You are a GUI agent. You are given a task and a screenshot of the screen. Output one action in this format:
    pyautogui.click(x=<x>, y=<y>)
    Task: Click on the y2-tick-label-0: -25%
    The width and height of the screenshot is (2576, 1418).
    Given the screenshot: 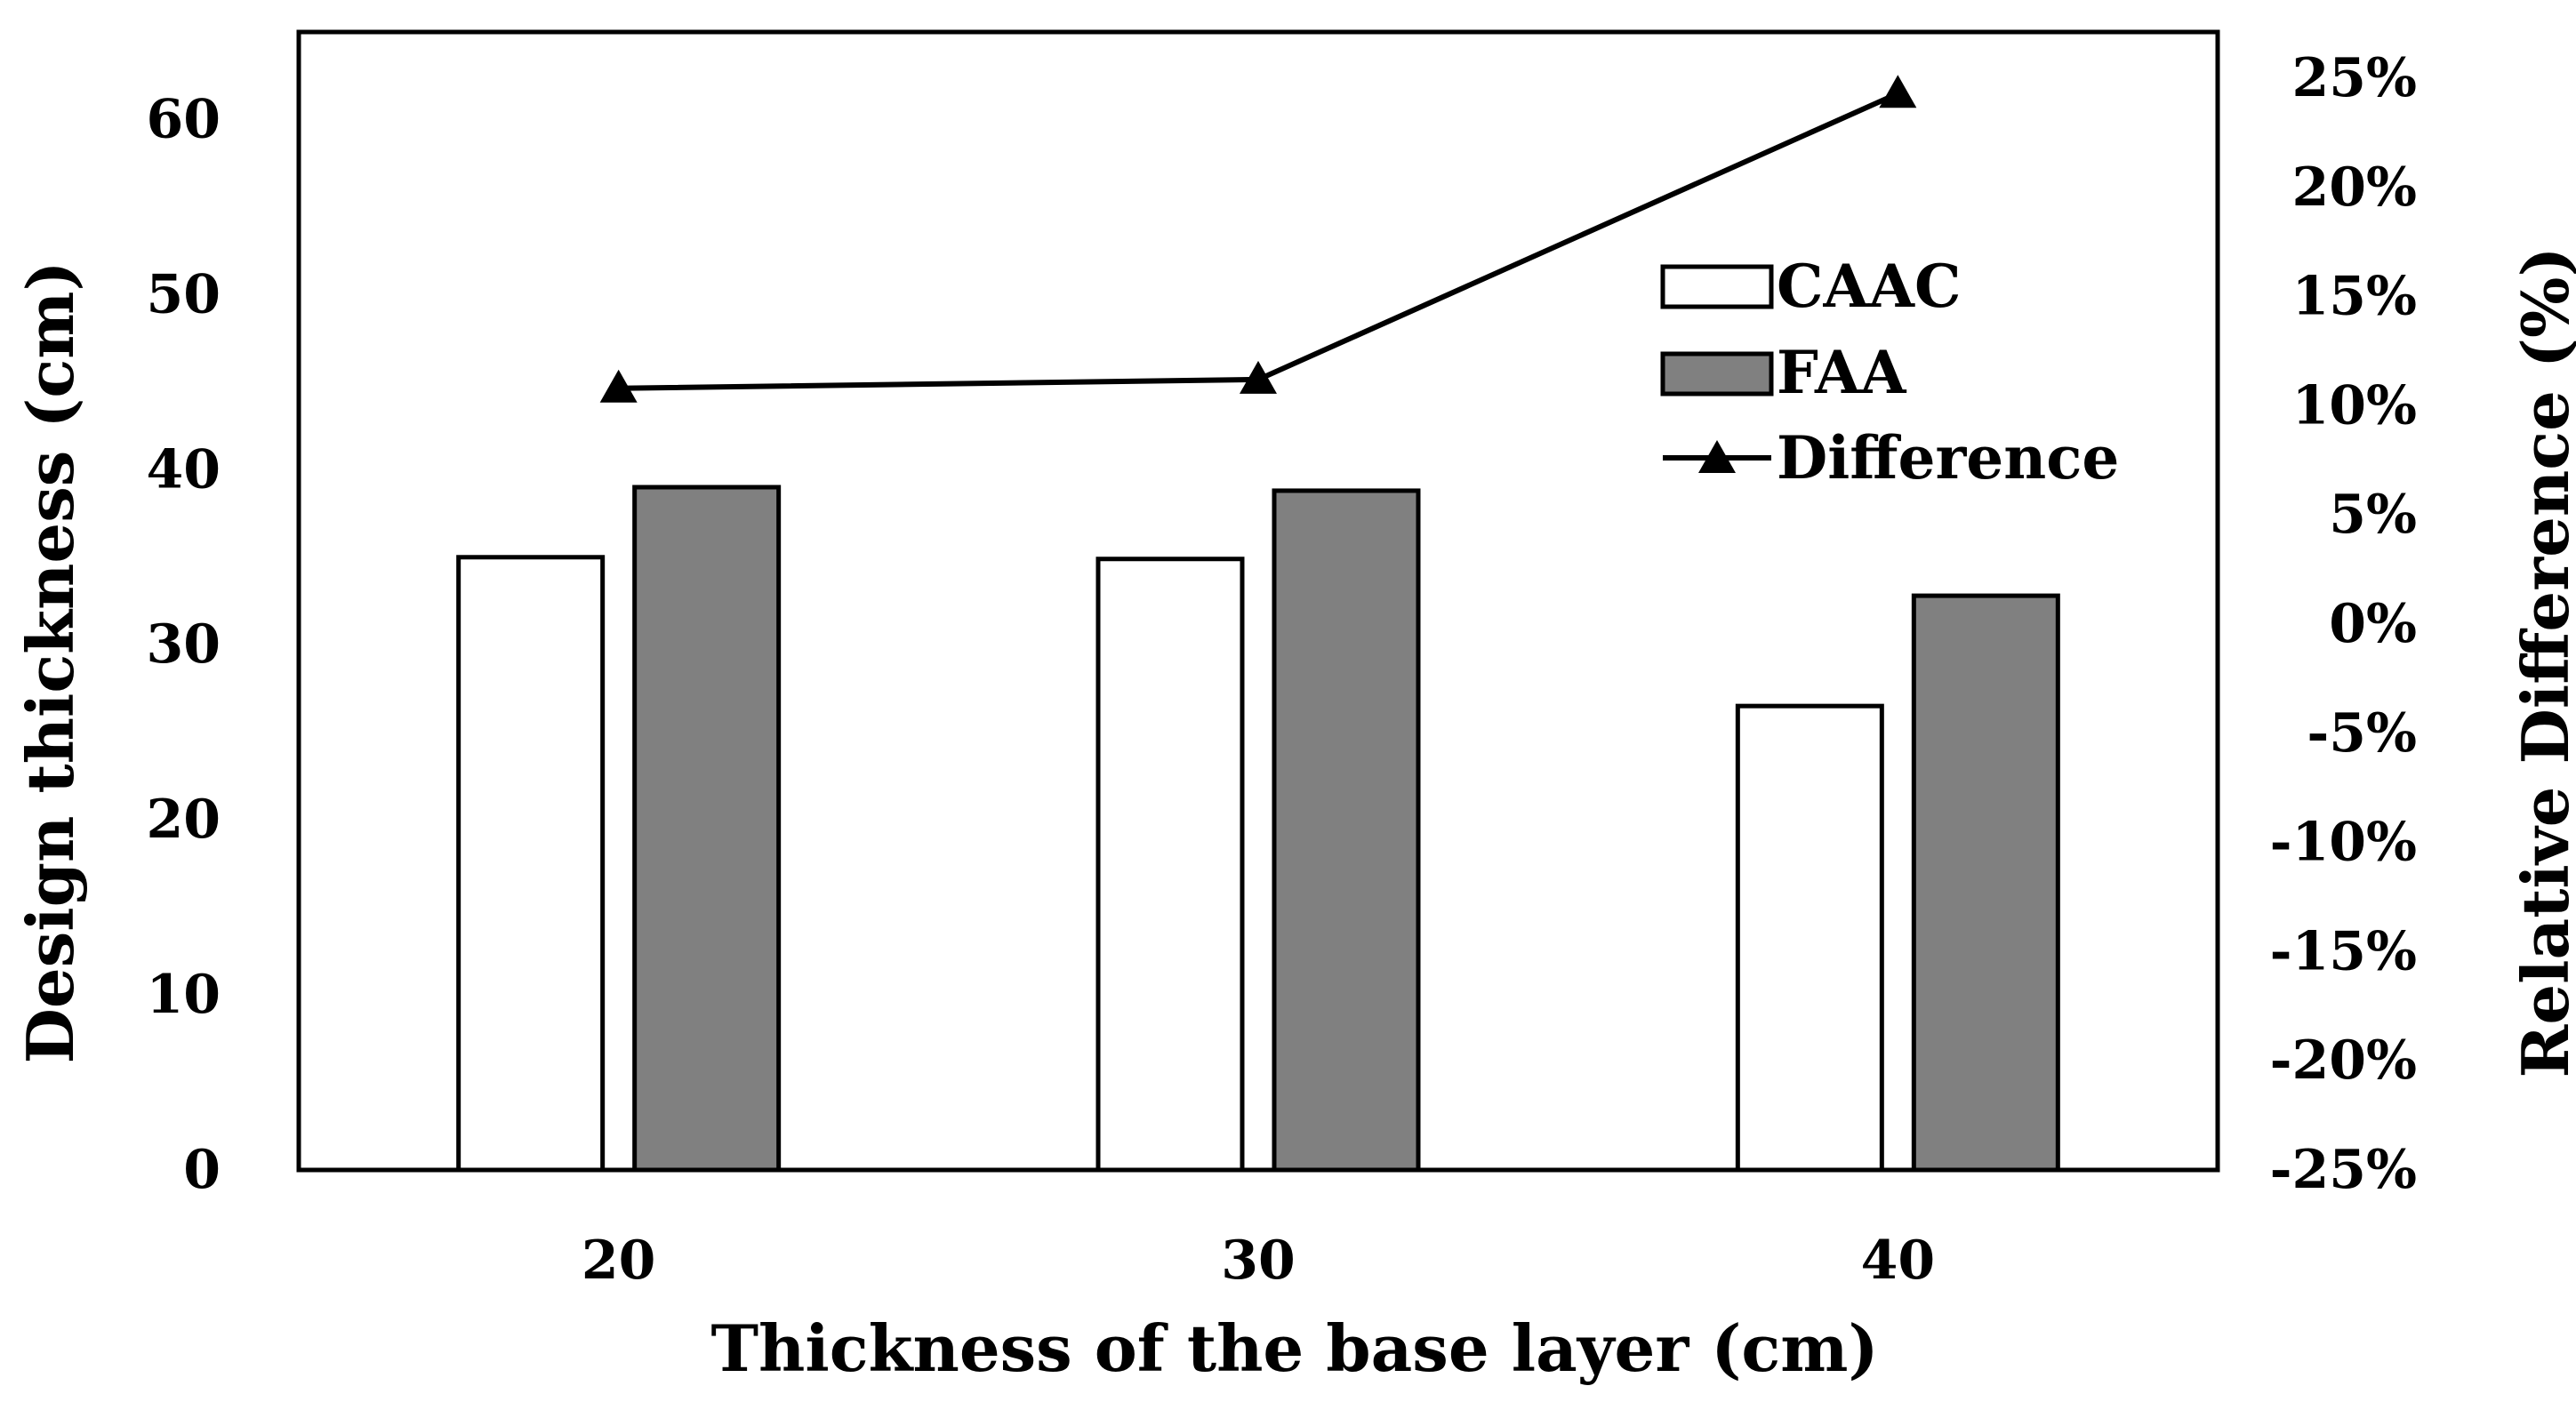 What is the action you would take?
    pyautogui.click(x=2343, y=1170)
    